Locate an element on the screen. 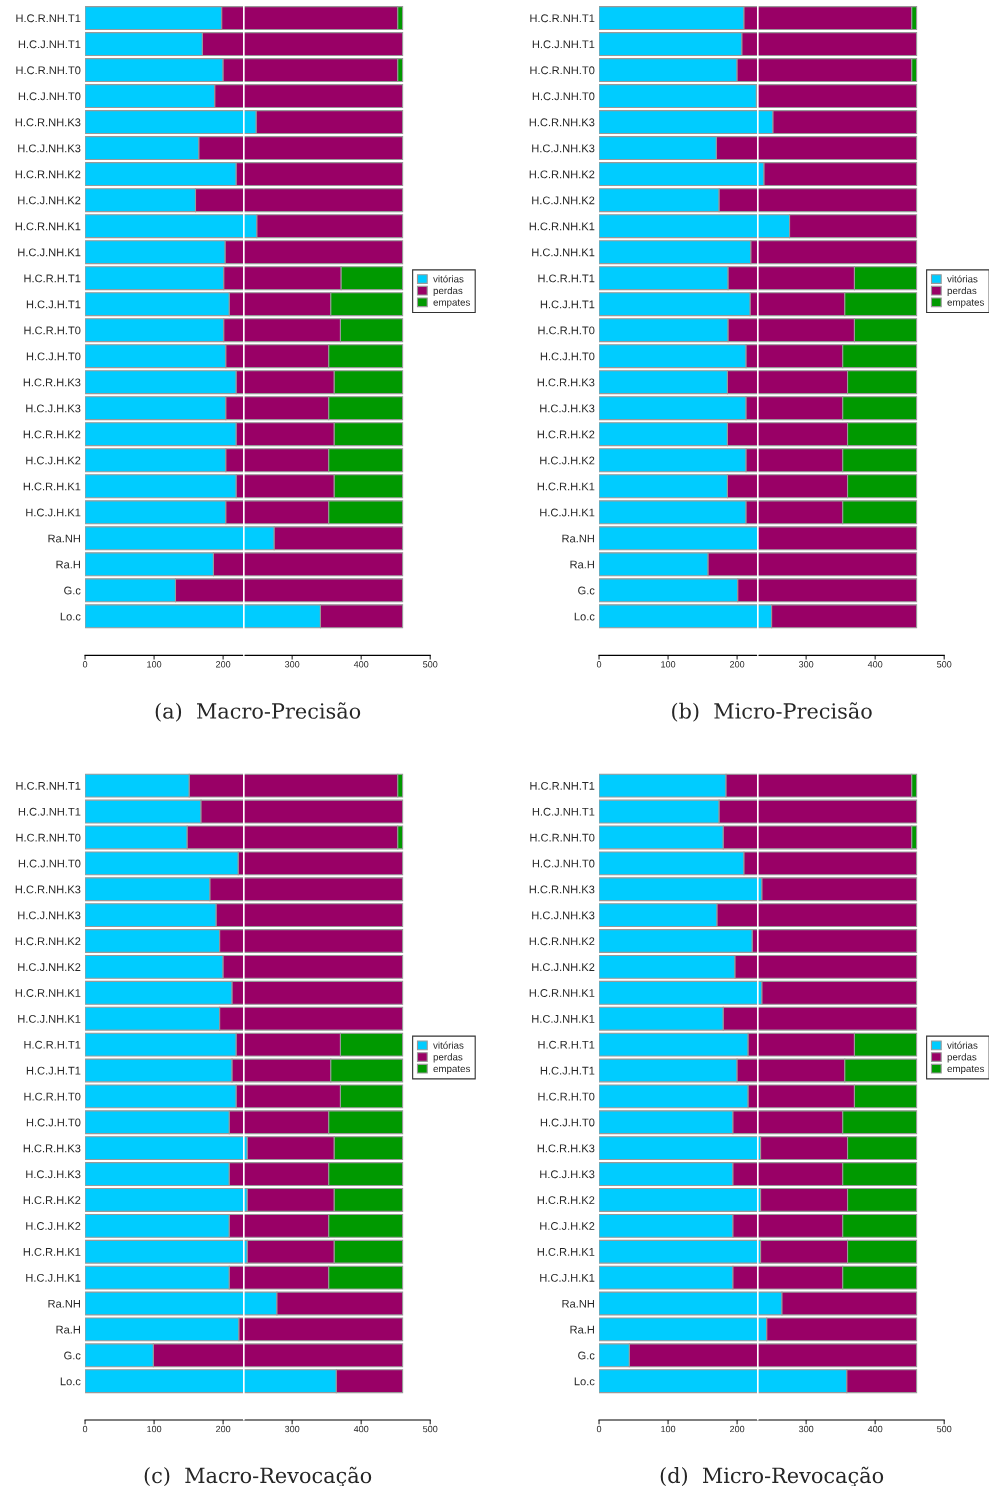  y-tick-label: H.C.J.H.T1 is located at coordinates (53, 1070).